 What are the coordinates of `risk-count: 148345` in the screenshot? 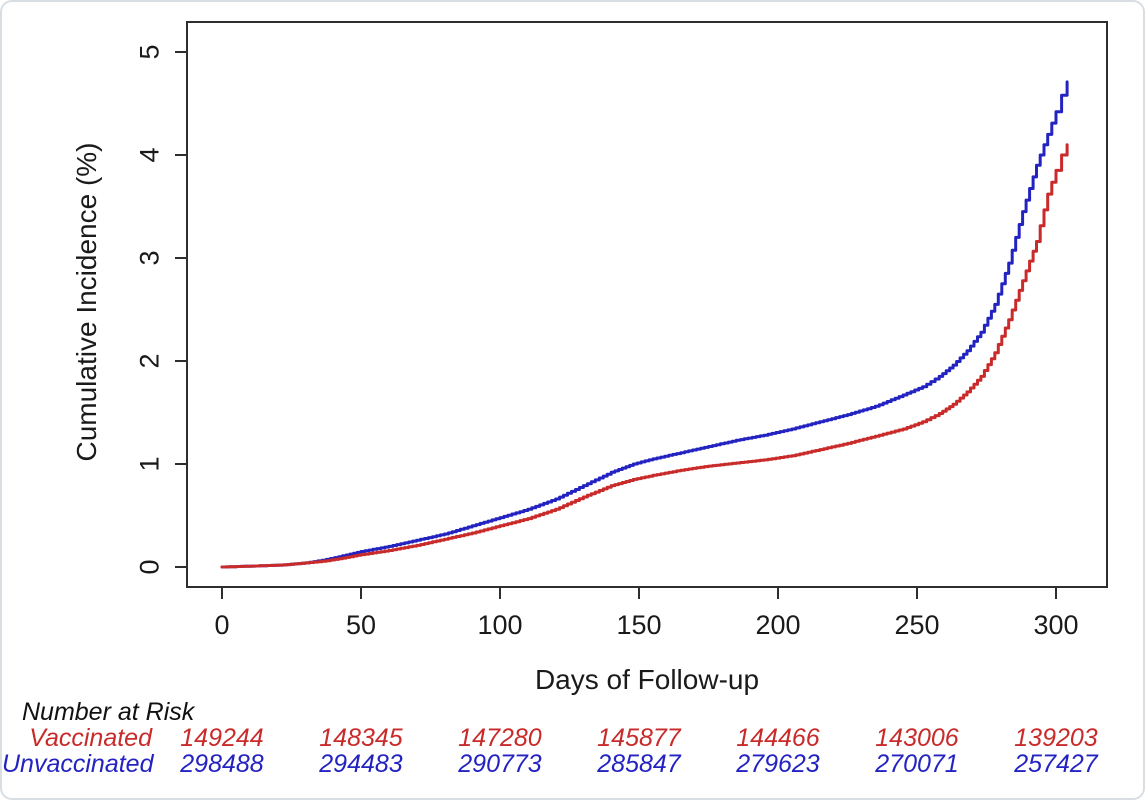 It's located at (361, 738).